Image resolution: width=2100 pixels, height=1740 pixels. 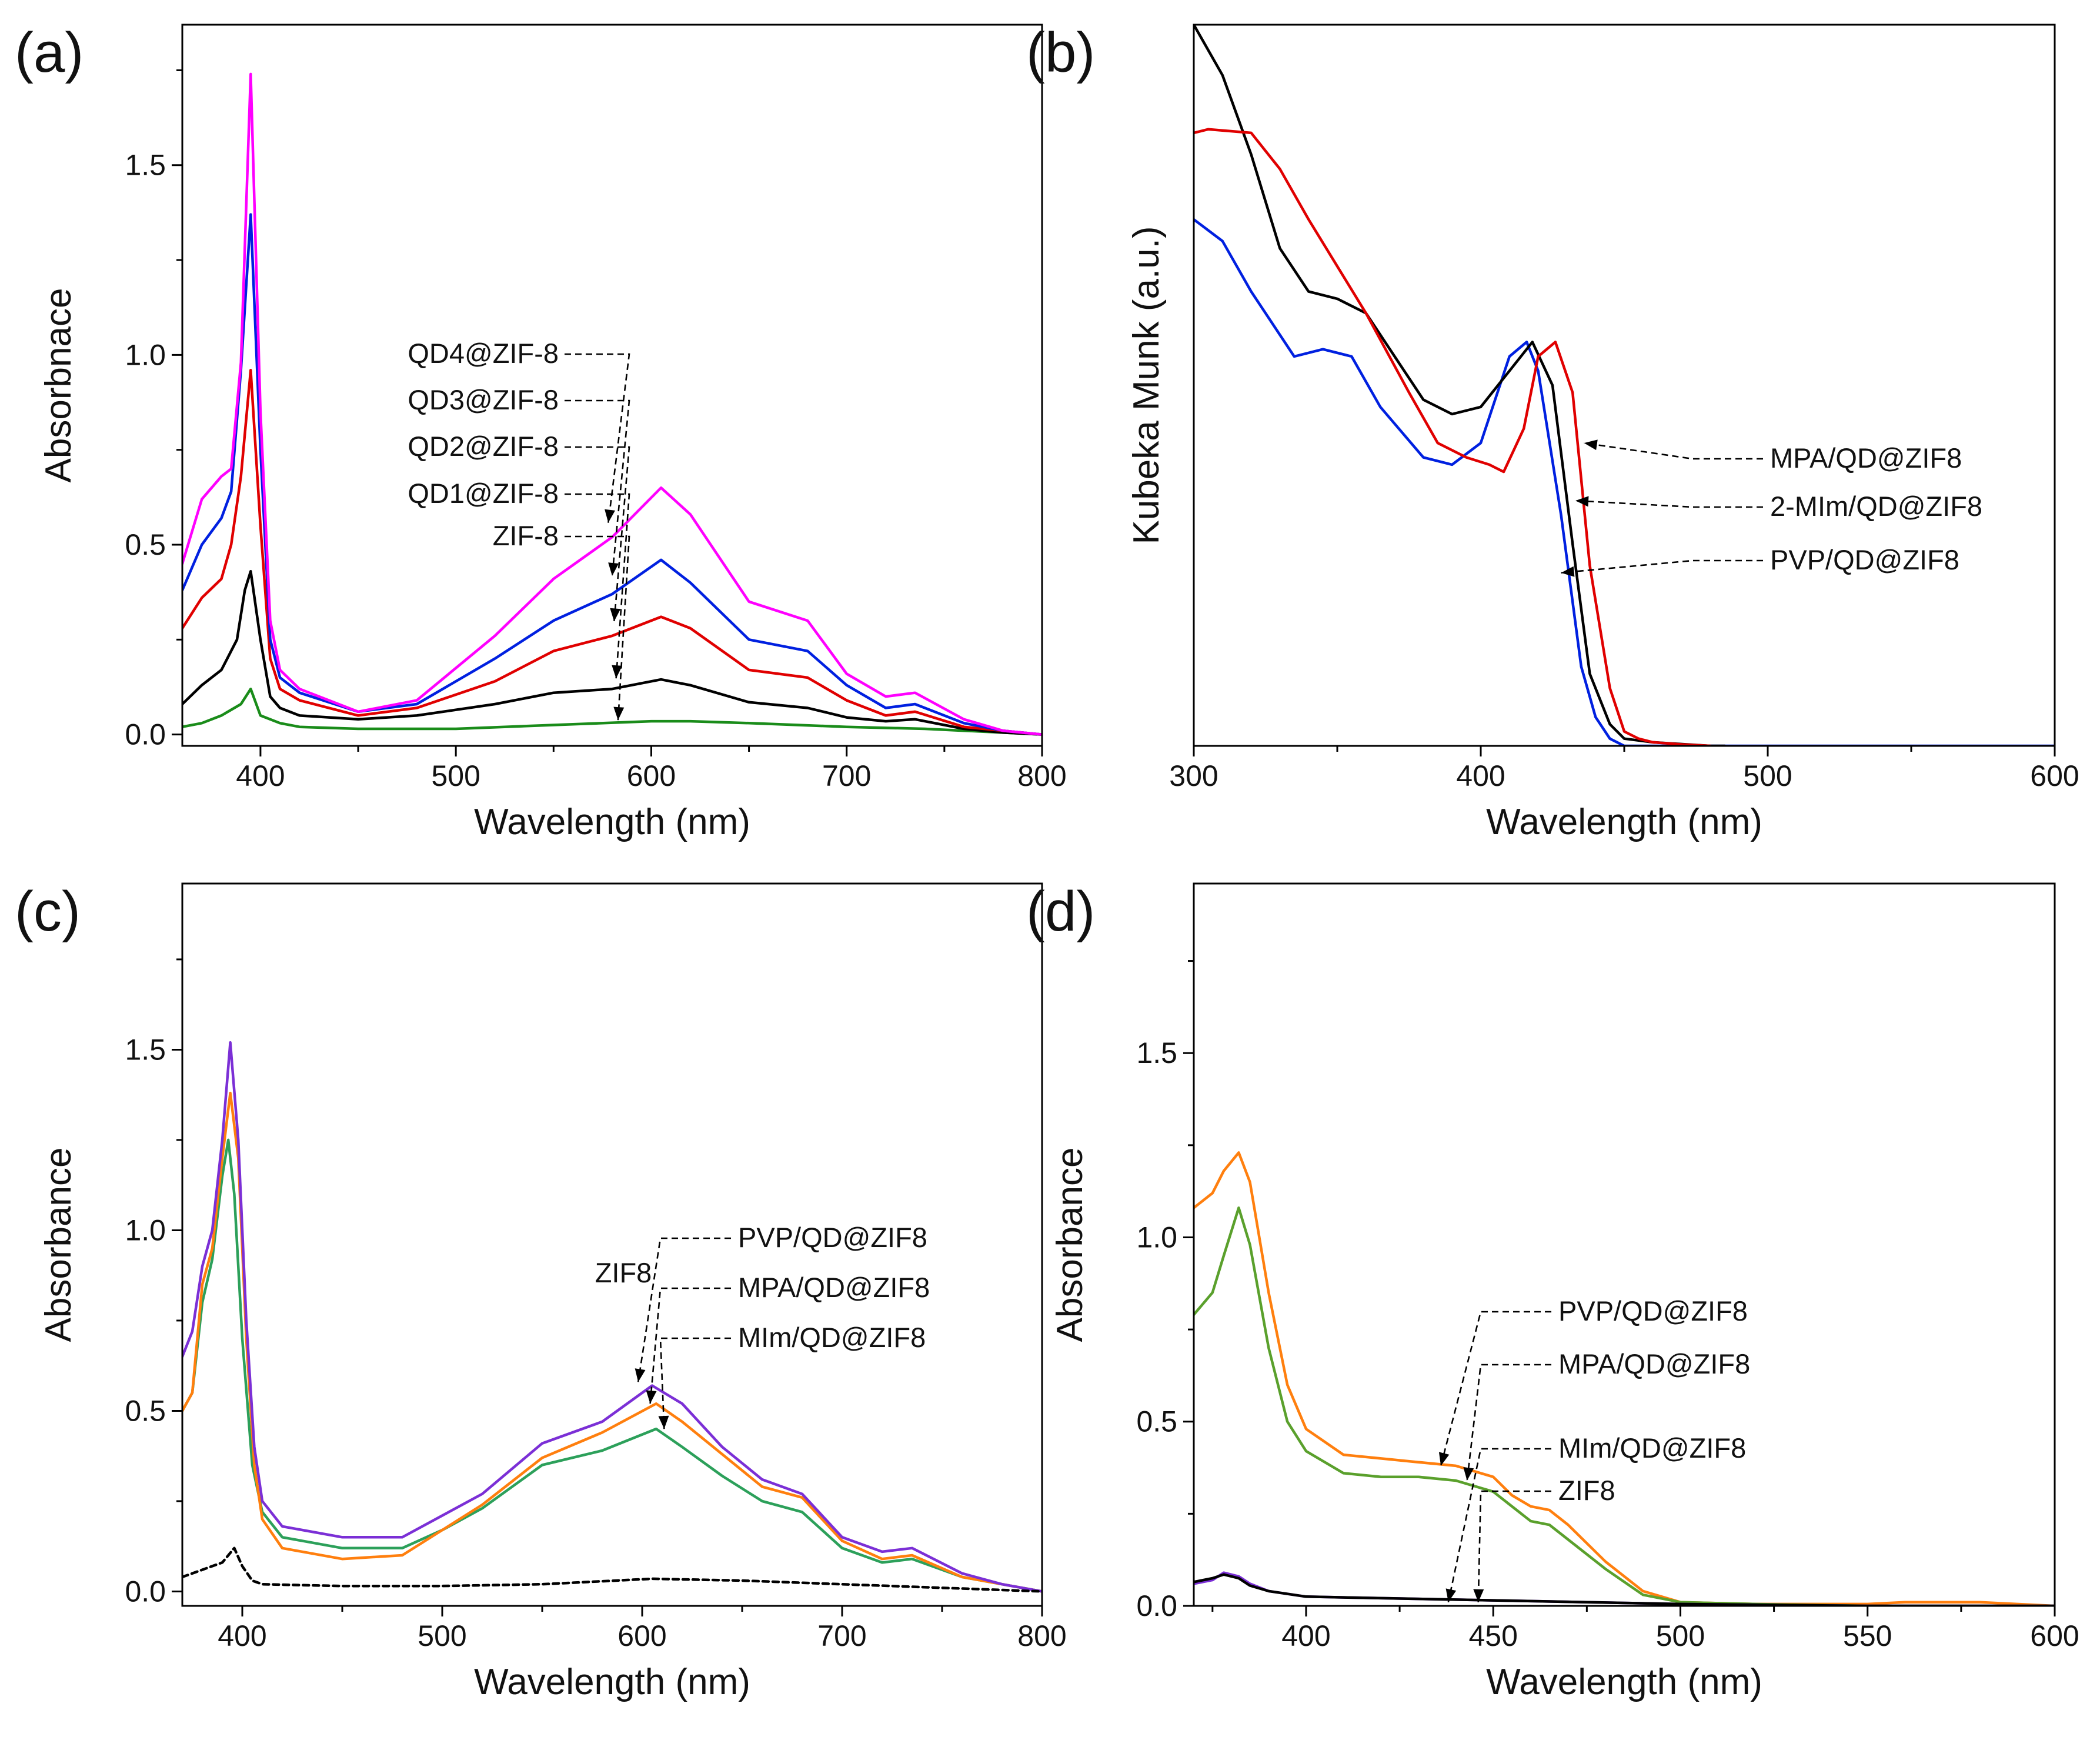 What do you see at coordinates (623, 1272) in the screenshot?
I see `panel-c-annotation-label: ZIF8` at bounding box center [623, 1272].